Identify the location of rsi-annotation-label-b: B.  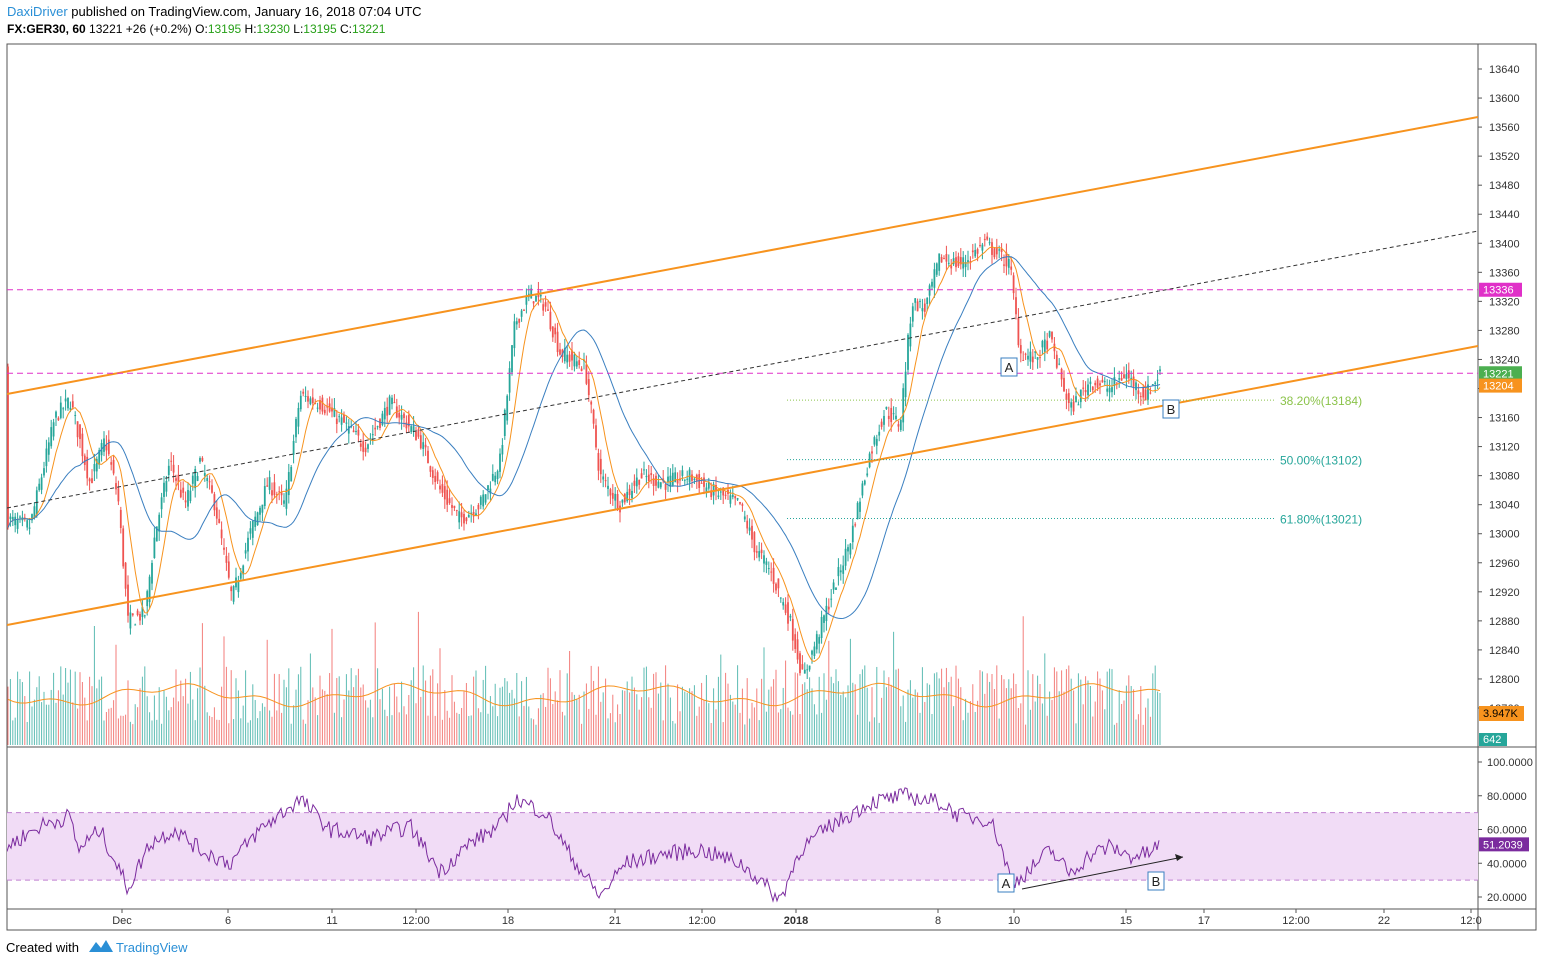
(1156, 881).